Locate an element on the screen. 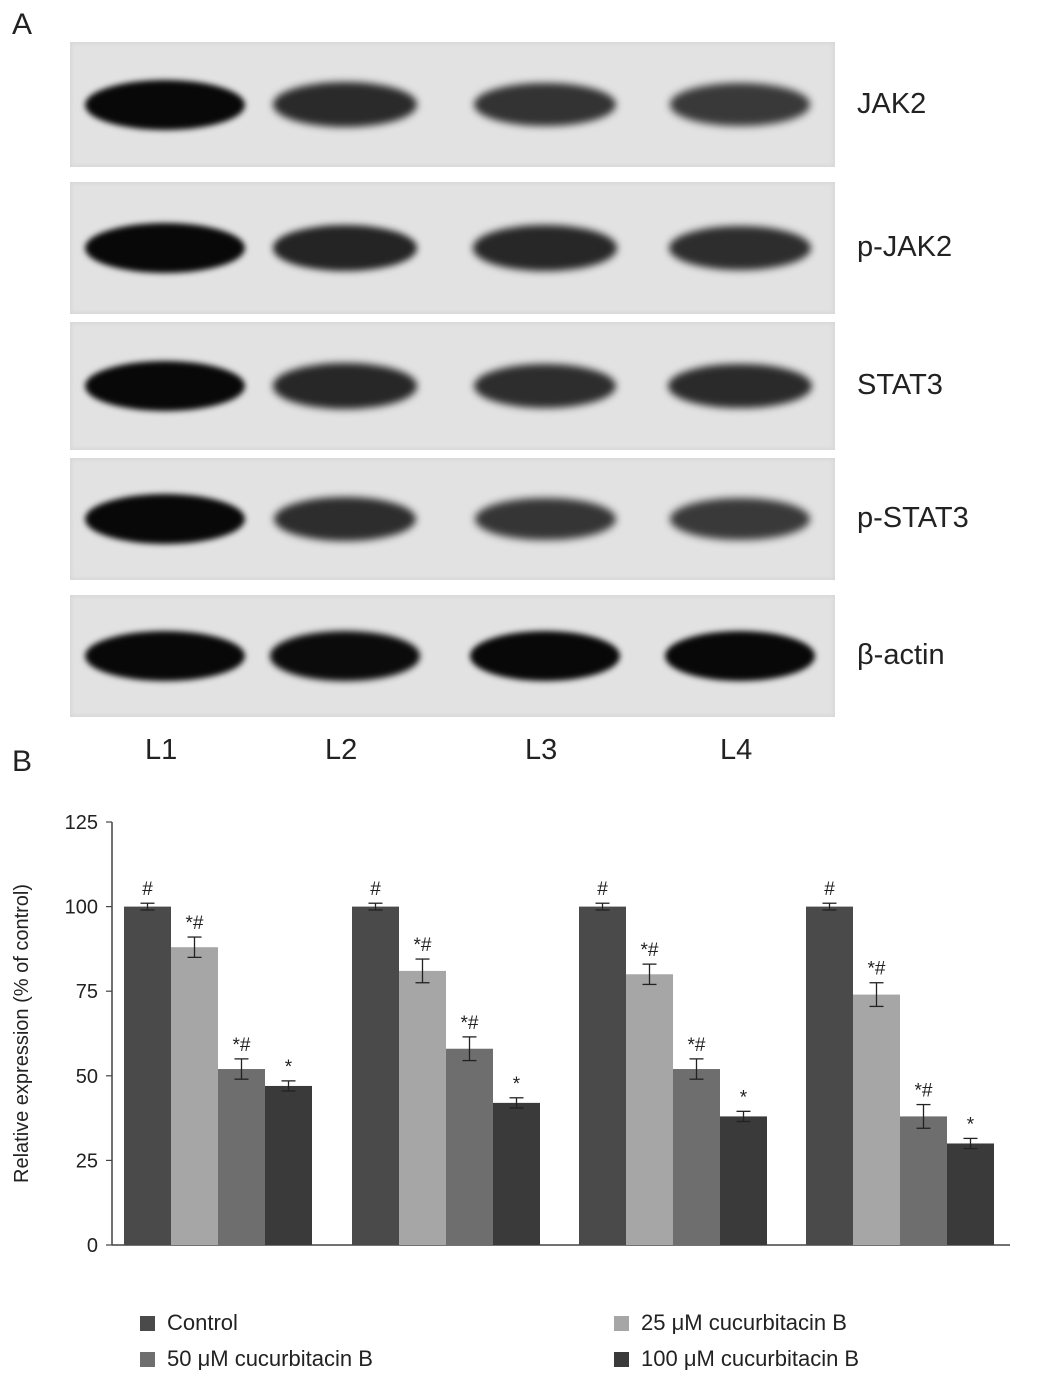 The height and width of the screenshot is (1389, 1045). panel-b-letter: B is located at coordinates (22, 761).